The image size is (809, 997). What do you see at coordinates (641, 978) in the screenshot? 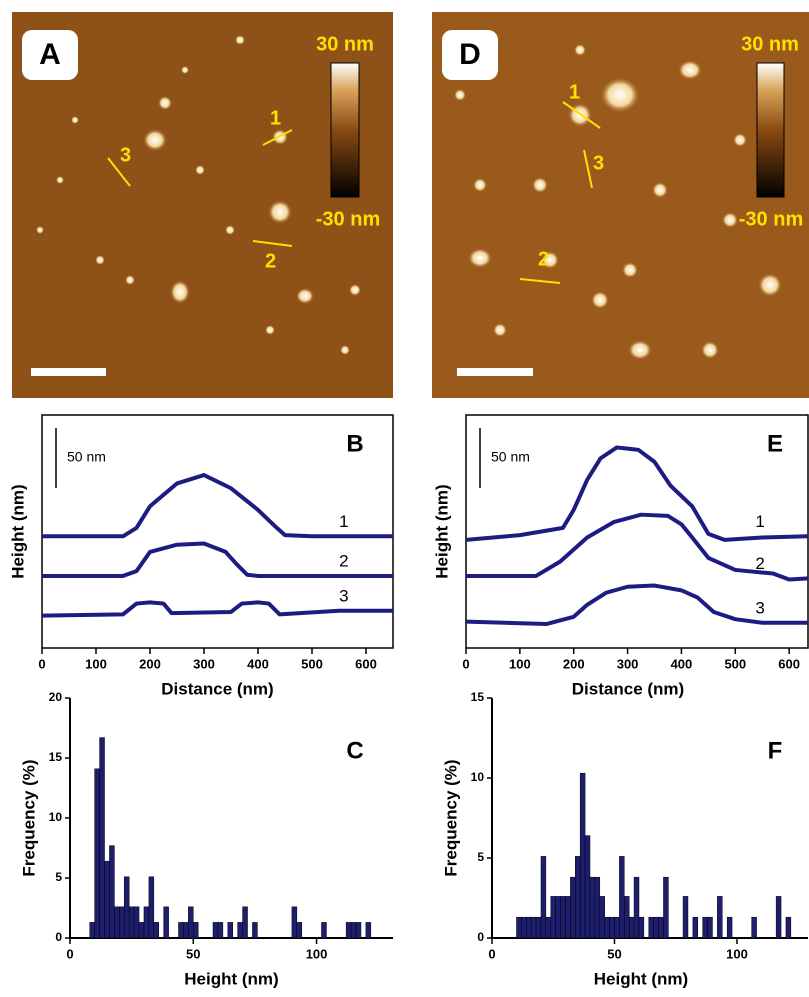
I see `x-axis-label: Height (nm)` at bounding box center [641, 978].